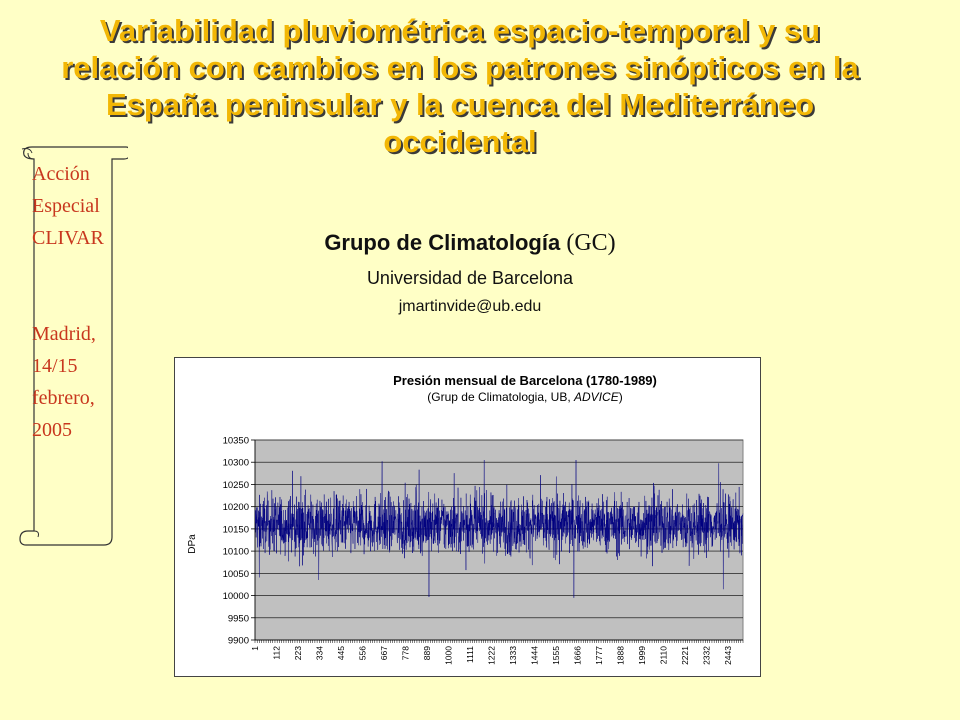  Describe the element at coordinates (406, 653) in the screenshot. I see `x-tick-label: 778` at that location.